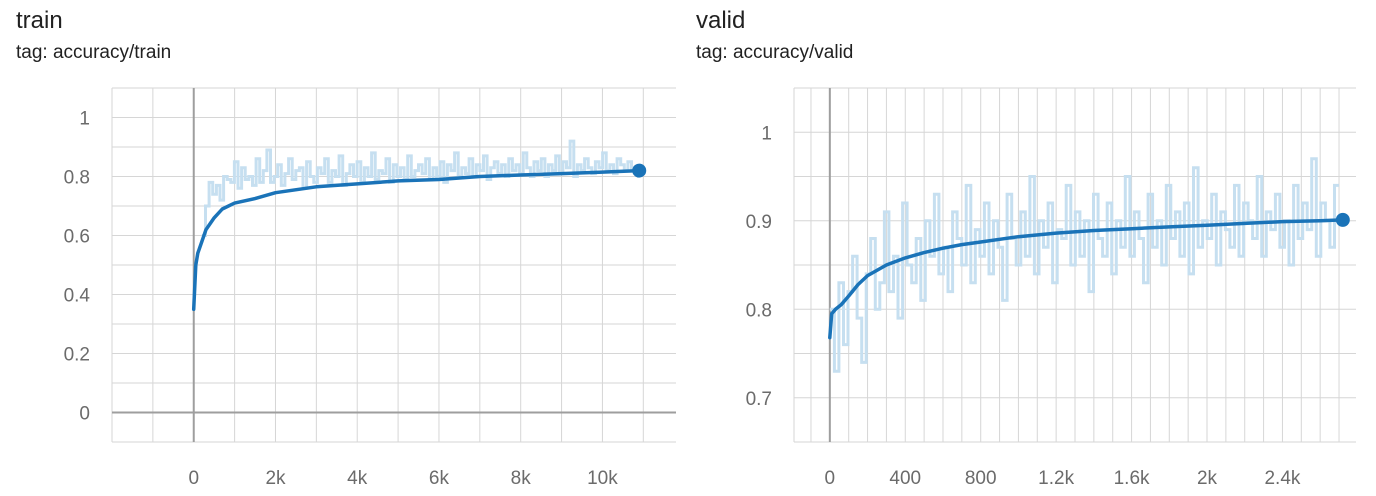 The width and height of the screenshot is (1376, 496). What do you see at coordinates (77, 355) in the screenshot?
I see `y-tick-label: 0.2` at bounding box center [77, 355].